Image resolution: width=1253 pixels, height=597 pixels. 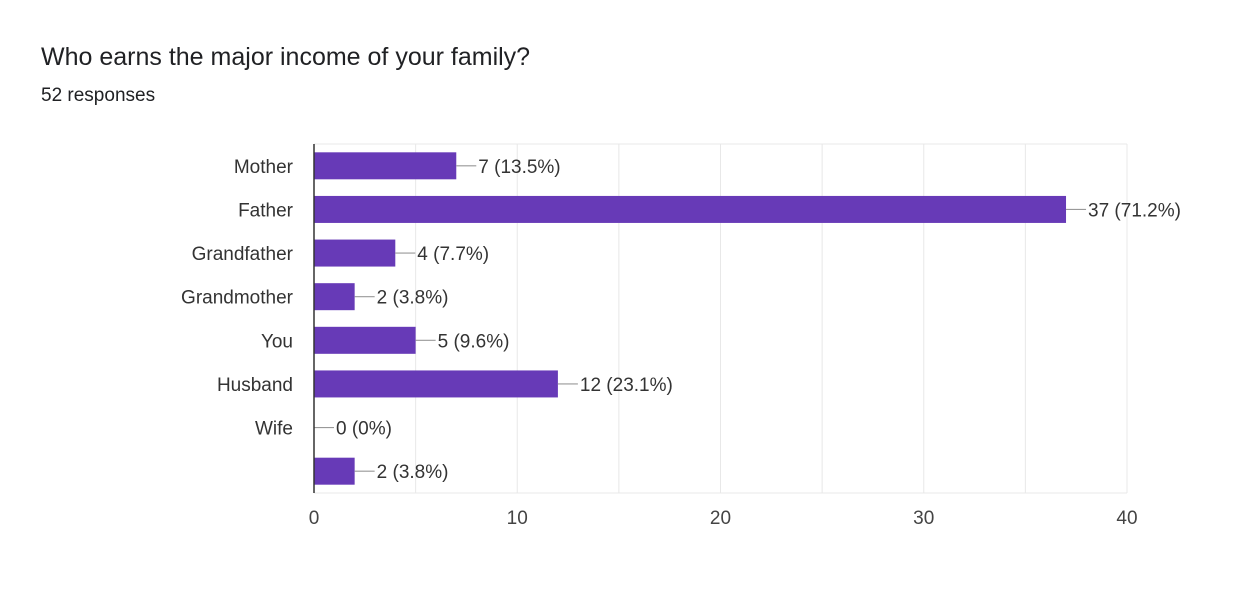 What do you see at coordinates (274, 429) in the screenshot?
I see `category-label: Wife` at bounding box center [274, 429].